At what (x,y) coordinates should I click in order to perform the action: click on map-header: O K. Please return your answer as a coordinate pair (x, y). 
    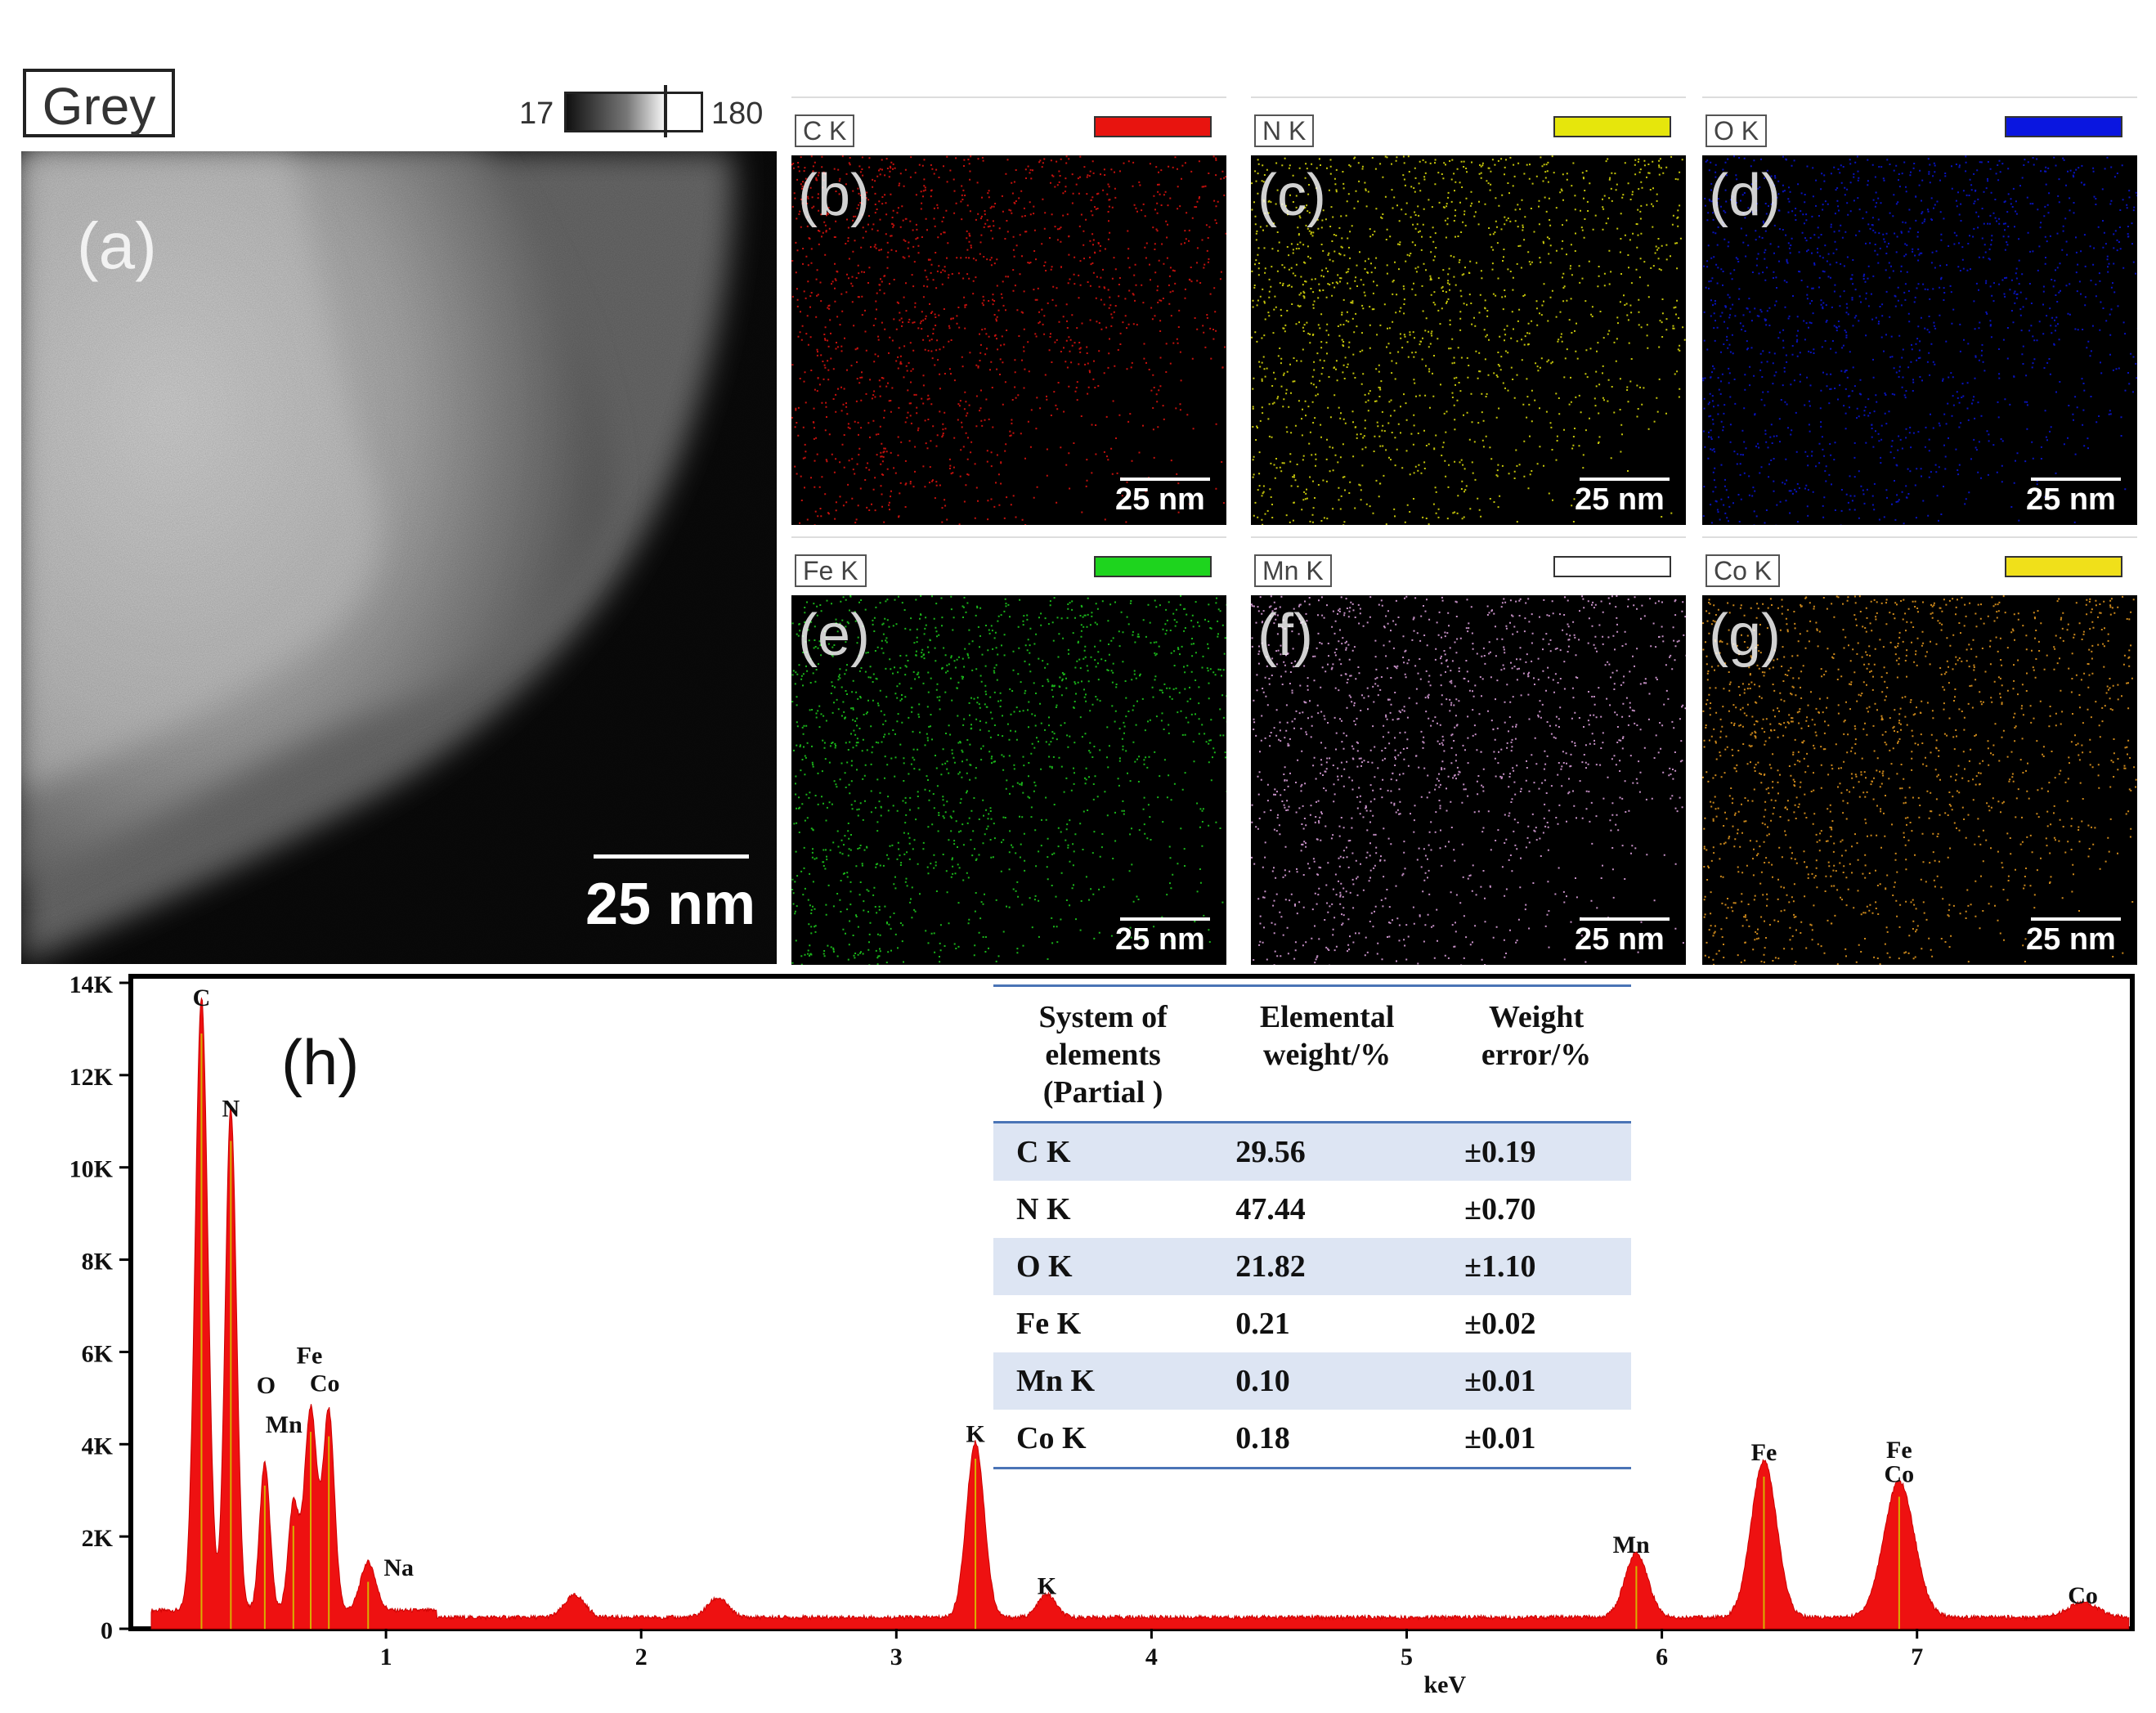
    Looking at the image, I should click on (1919, 126).